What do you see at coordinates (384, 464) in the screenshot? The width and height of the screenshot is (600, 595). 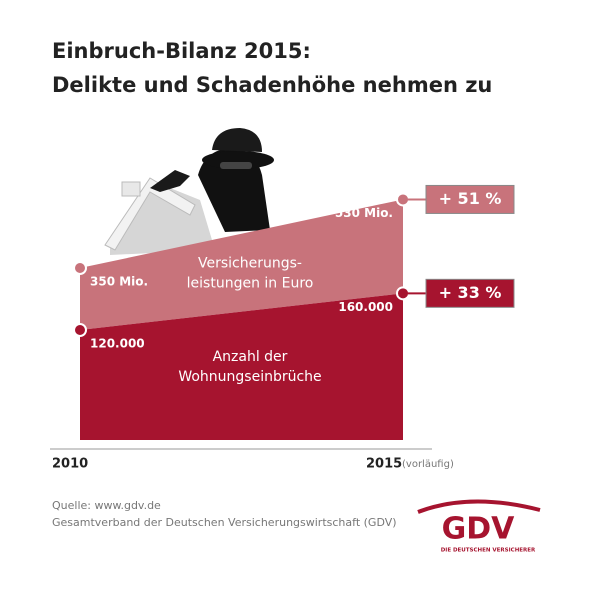 I see `x-tick-label: 2015` at bounding box center [384, 464].